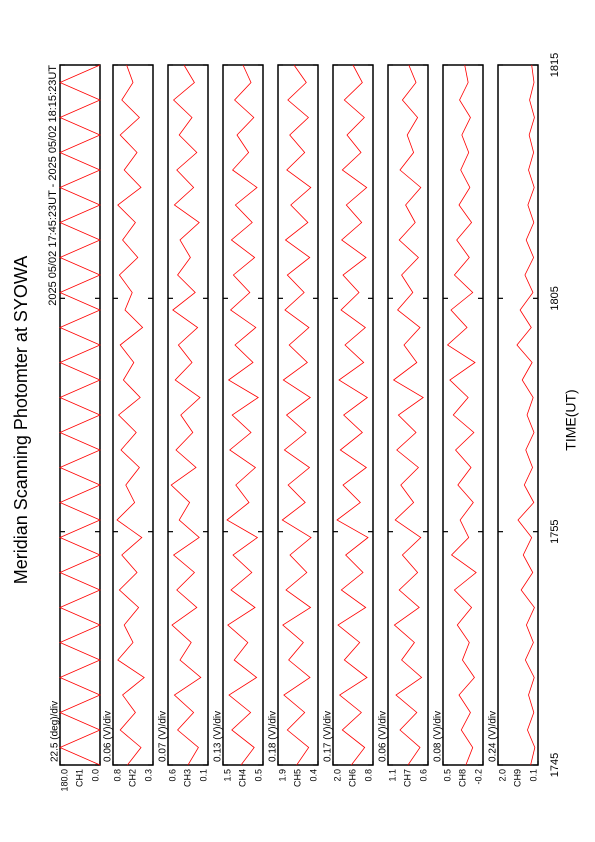 This screenshot has width=595, height=842. Describe the element at coordinates (297, 778) in the screenshot. I see `channel-name: CH5` at that location.